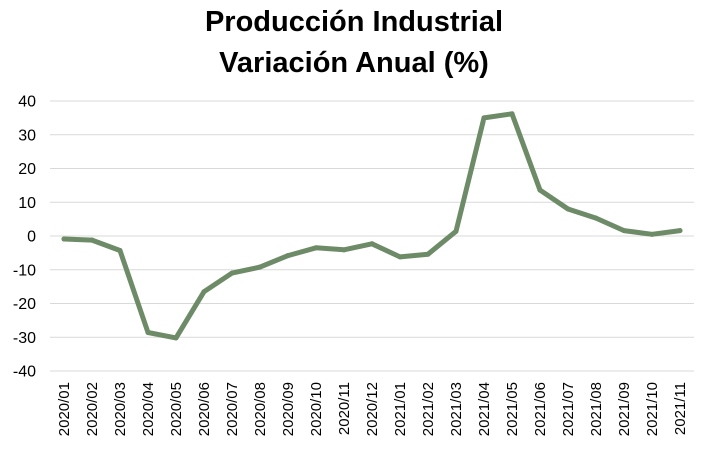 This screenshot has height=459, width=702. I want to click on chart-title-line-1: Producción Industrial, so click(354, 22).